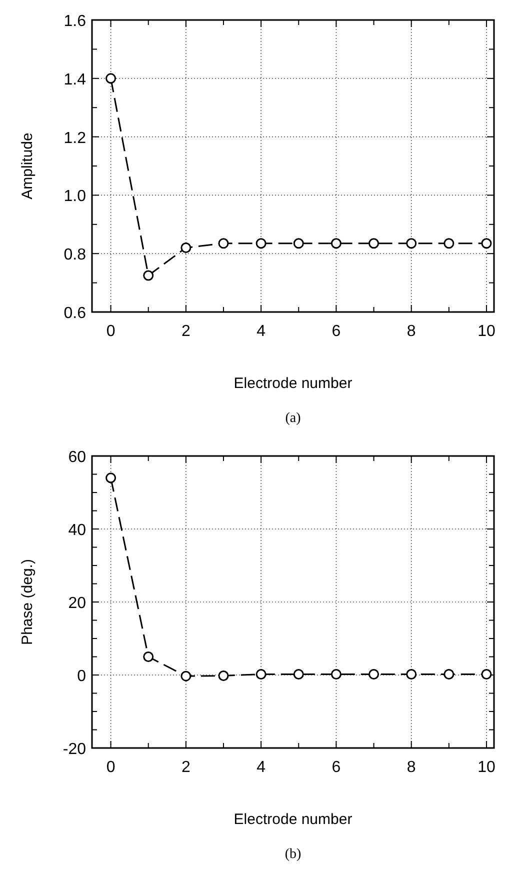  Describe the element at coordinates (77, 457) in the screenshot. I see `y-tick-label: 60` at that location.